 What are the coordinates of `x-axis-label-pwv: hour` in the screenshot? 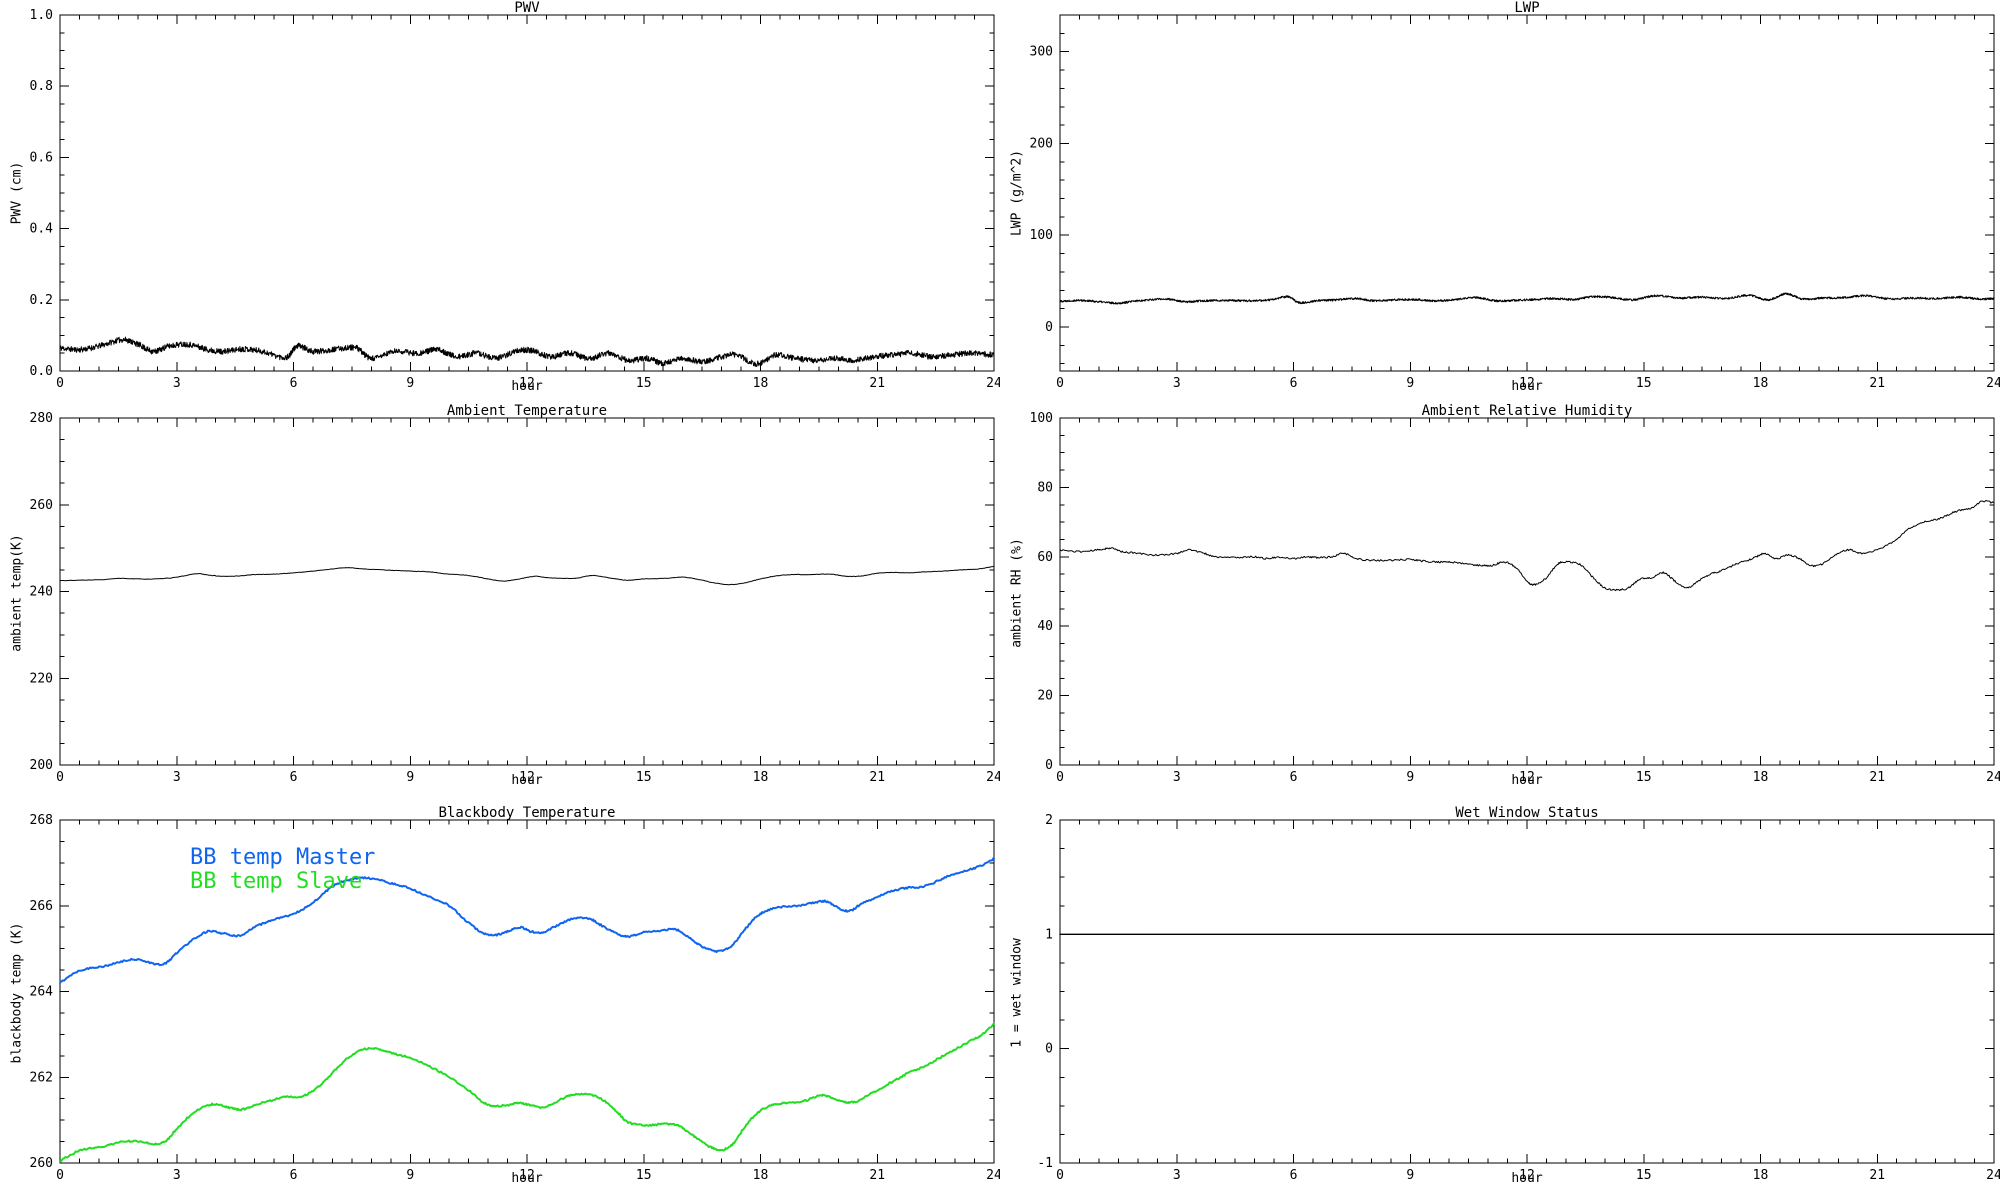 It's located at (527, 386).